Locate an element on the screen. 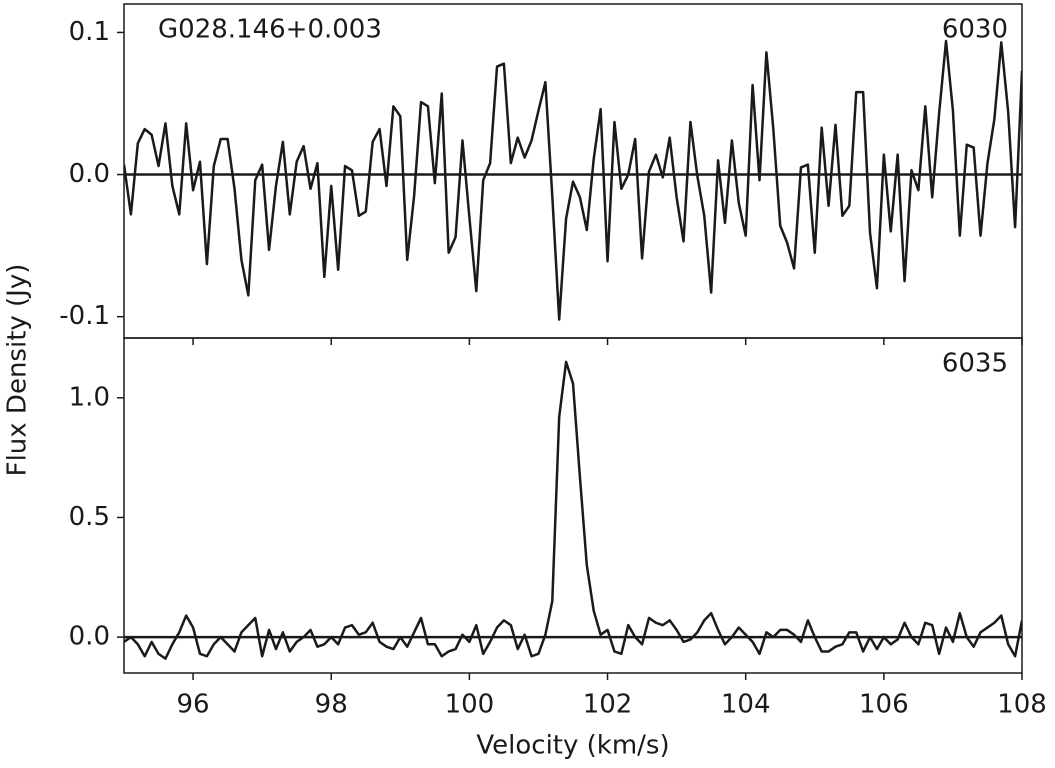 Image resolution: width=1055 pixels, height=768 pixels. panel-label: 6030 is located at coordinates (975, 30).